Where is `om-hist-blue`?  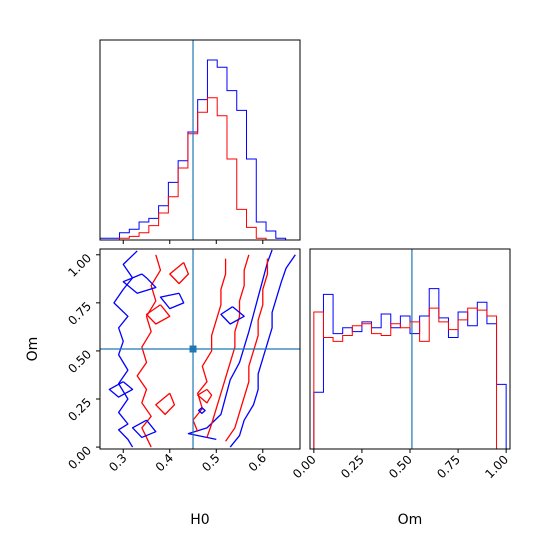
om-hist-blue is located at coordinates (410, 368).